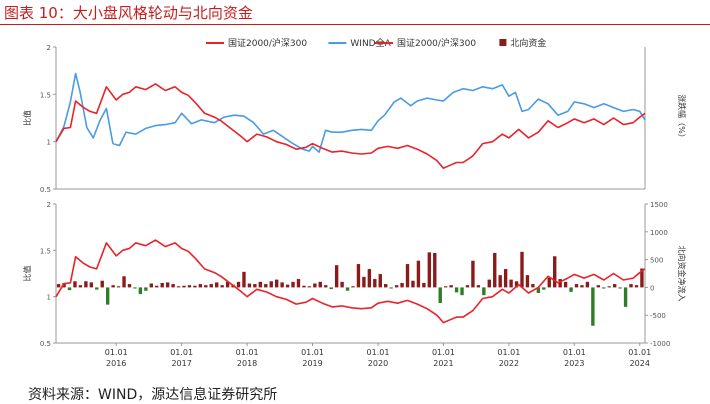  Describe the element at coordinates (116, 363) in the screenshot. I see `x-tick-label-year: 2016` at that location.